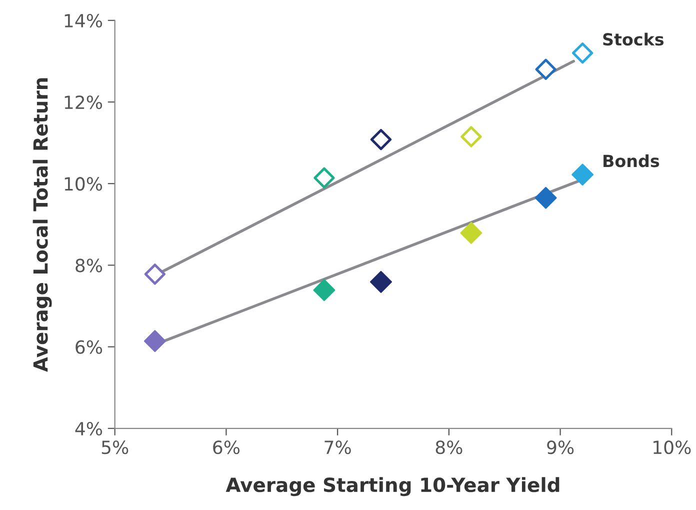 This screenshot has height=510, width=696. Describe the element at coordinates (83, 102) in the screenshot. I see `y-tick-label: 12%` at that location.